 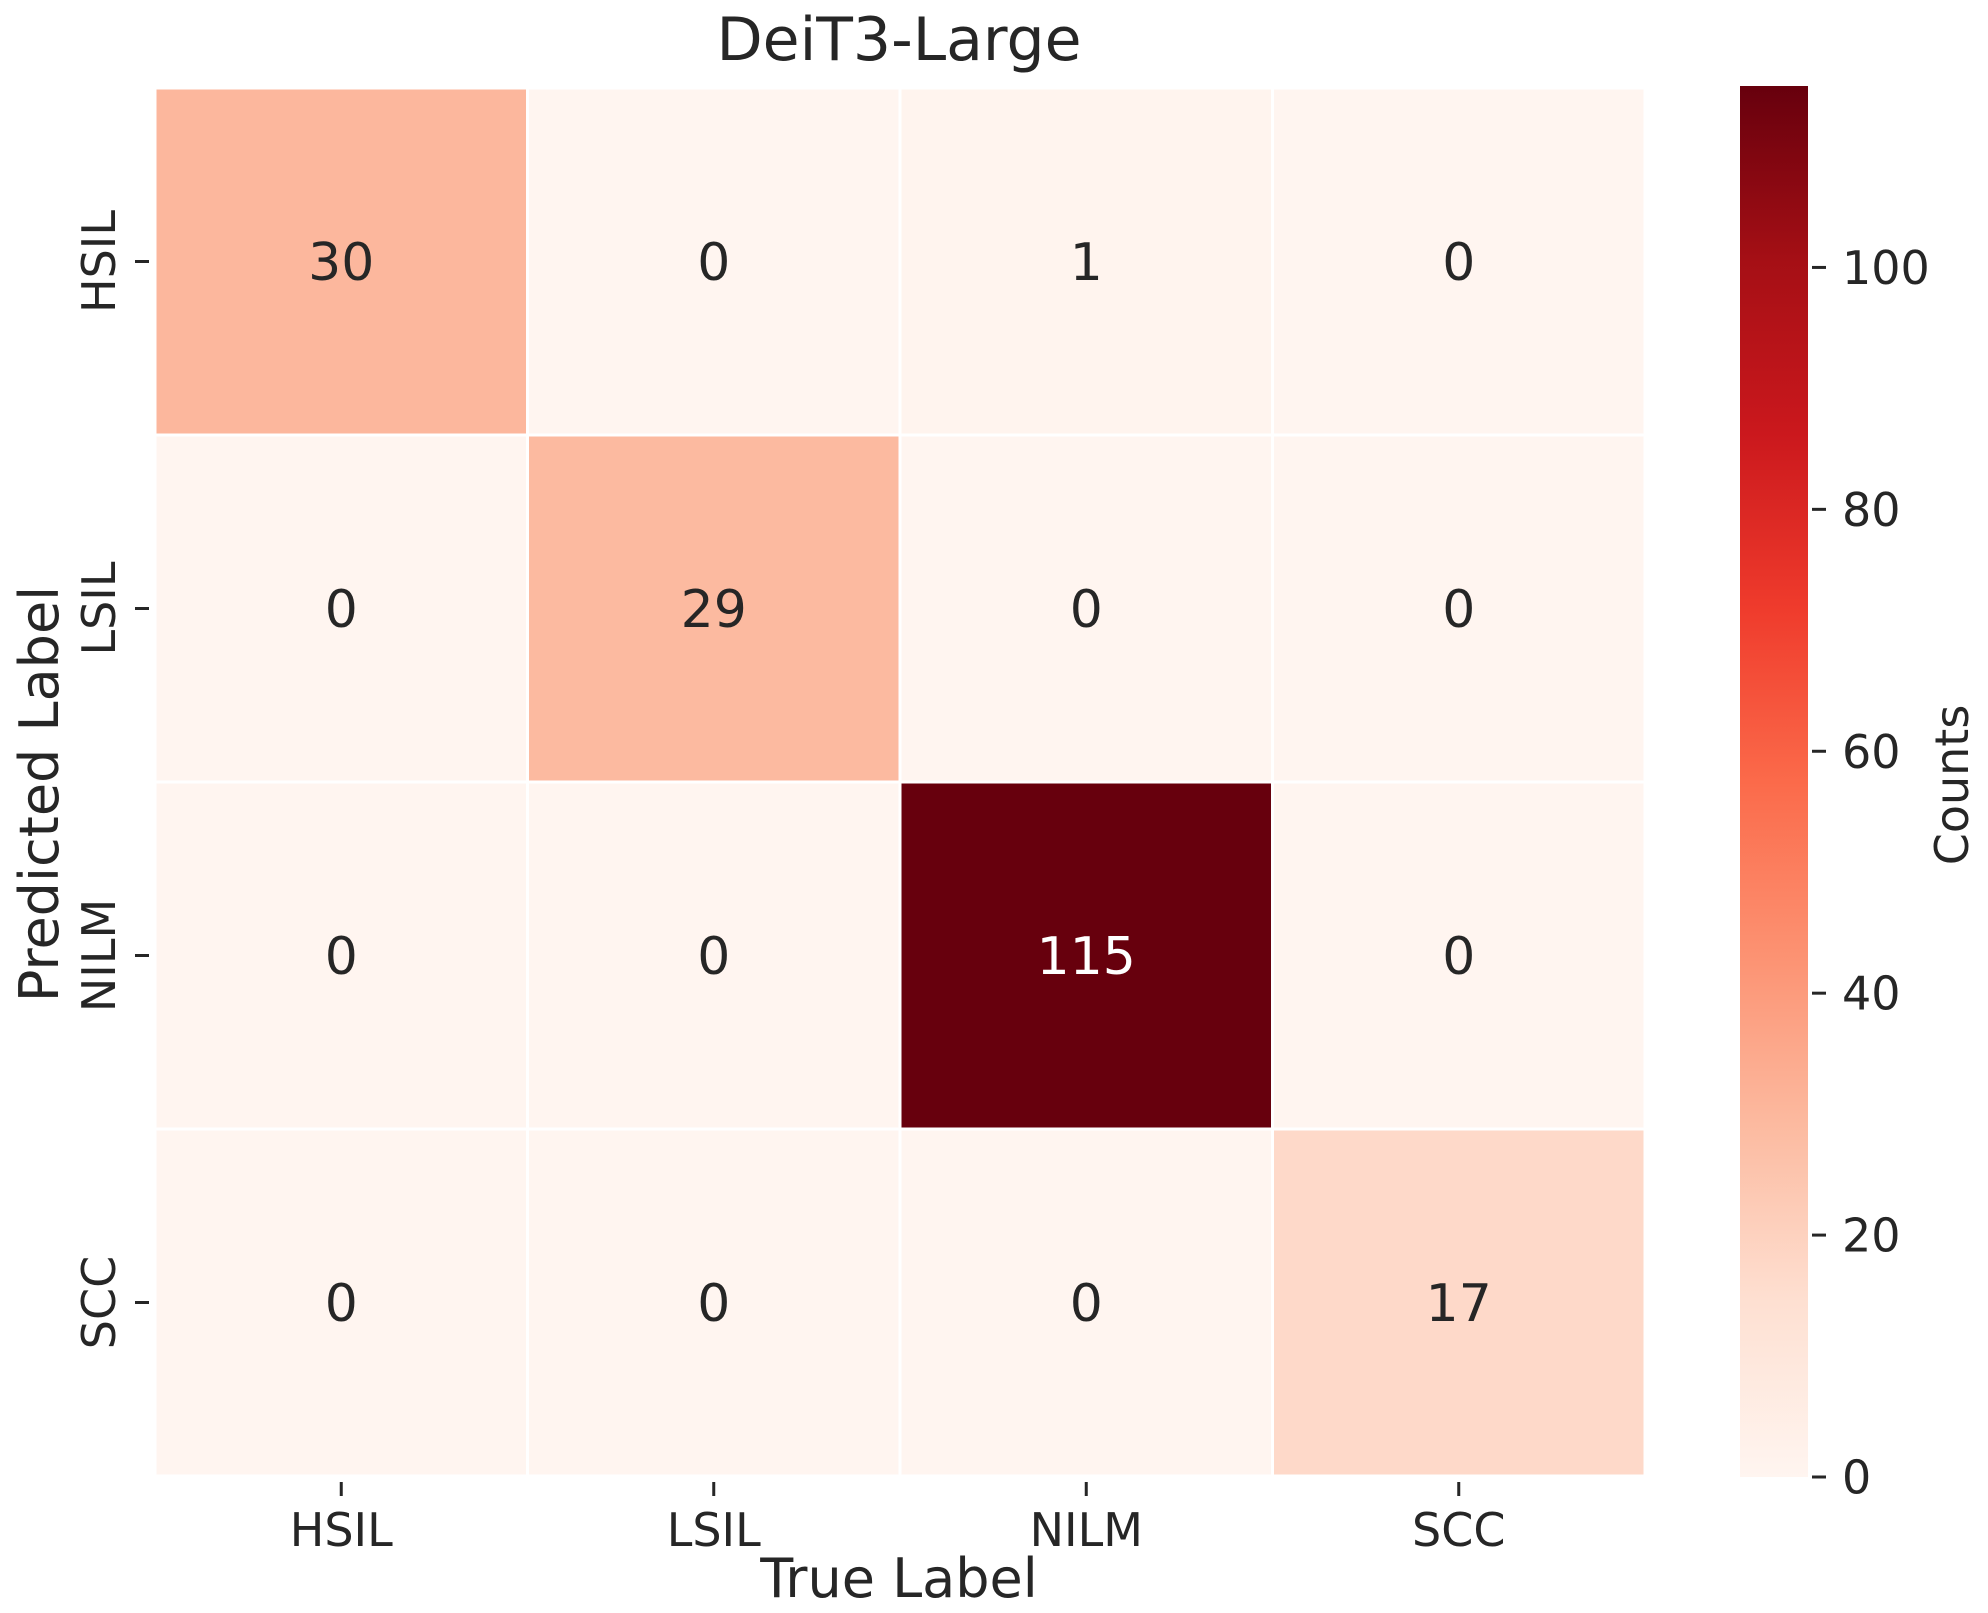 I want to click on heatmap-cell-scc-nilm, so click(x=1086, y=1302).